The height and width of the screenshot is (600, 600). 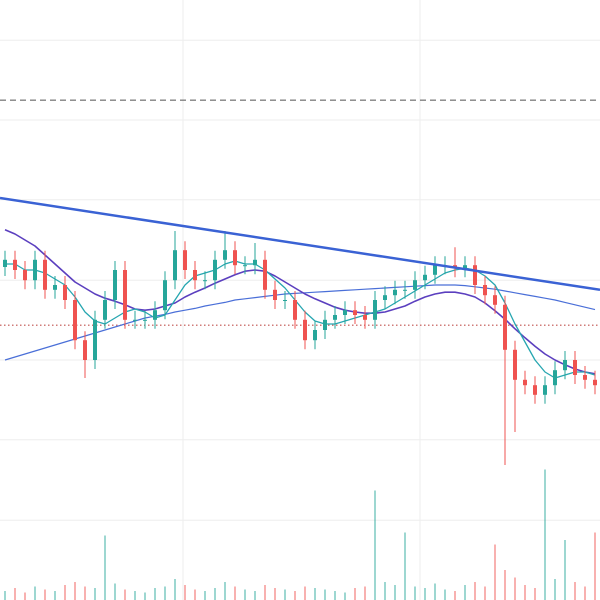 I want to click on moving-average, so click(x=300, y=322).